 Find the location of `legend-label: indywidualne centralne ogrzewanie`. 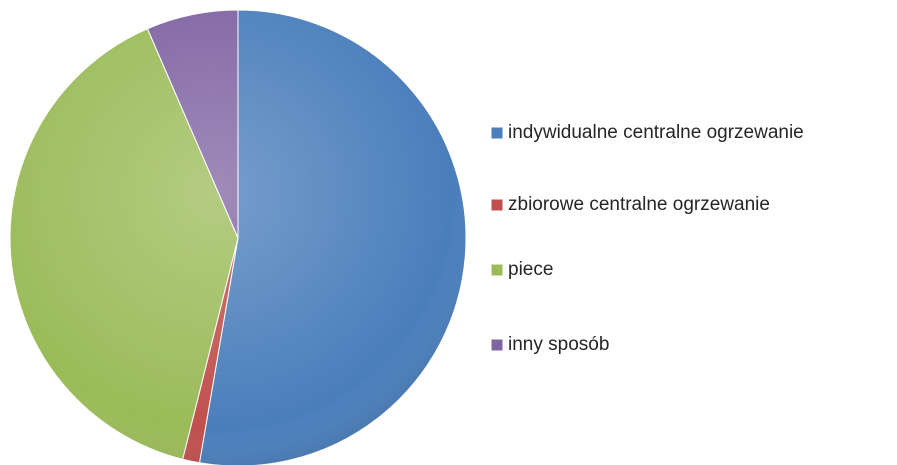

legend-label: indywidualne centralne ogrzewanie is located at coordinates (656, 132).